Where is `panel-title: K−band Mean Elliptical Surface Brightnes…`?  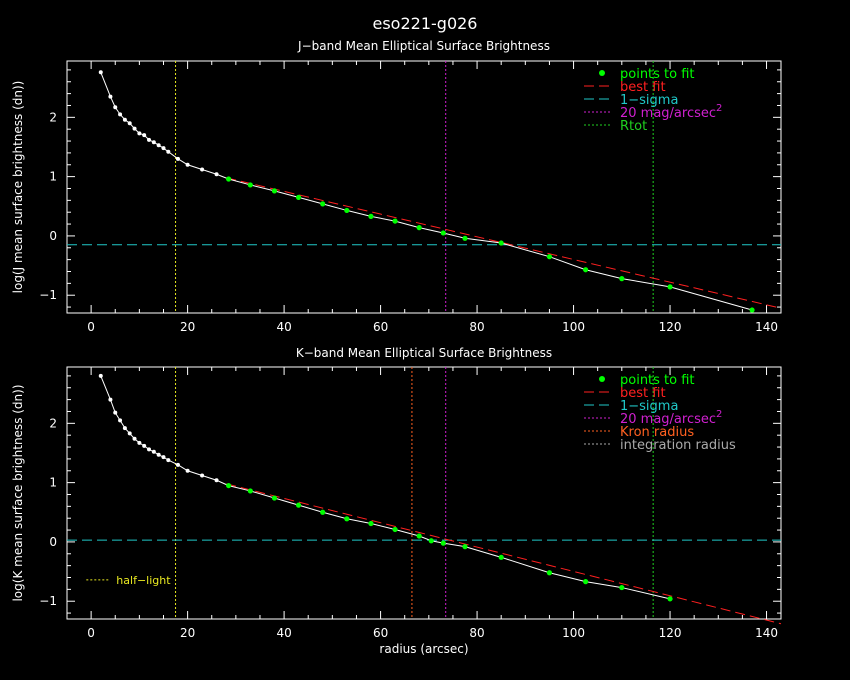 panel-title: K−band Mean Elliptical Surface Brightnes… is located at coordinates (424, 353).